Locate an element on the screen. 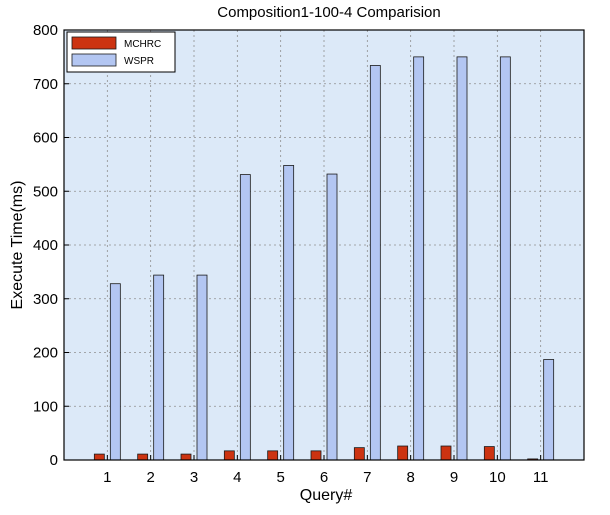  x-axis-ticks: 1 2 3 4 5 6 7 8 9 10 11 is located at coordinates (325, 470).